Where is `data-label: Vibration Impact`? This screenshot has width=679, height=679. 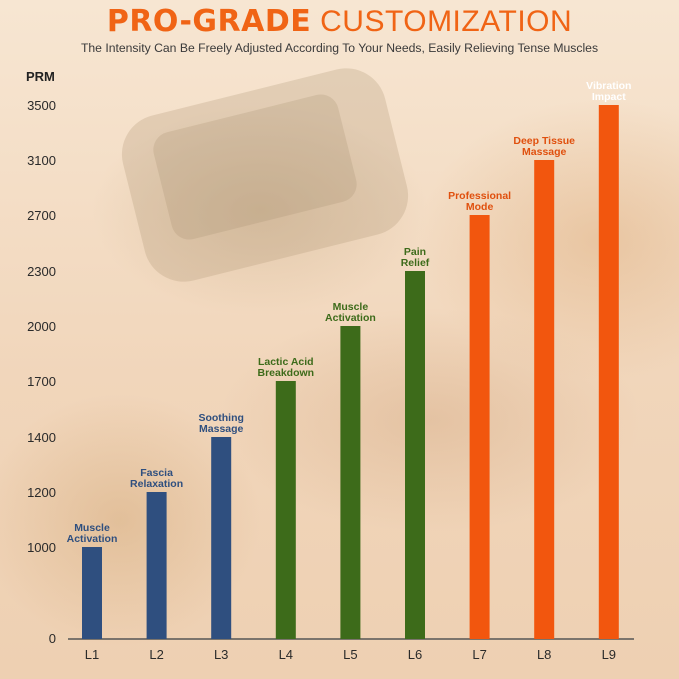
data-label: Vibration Impact is located at coordinates (608, 91).